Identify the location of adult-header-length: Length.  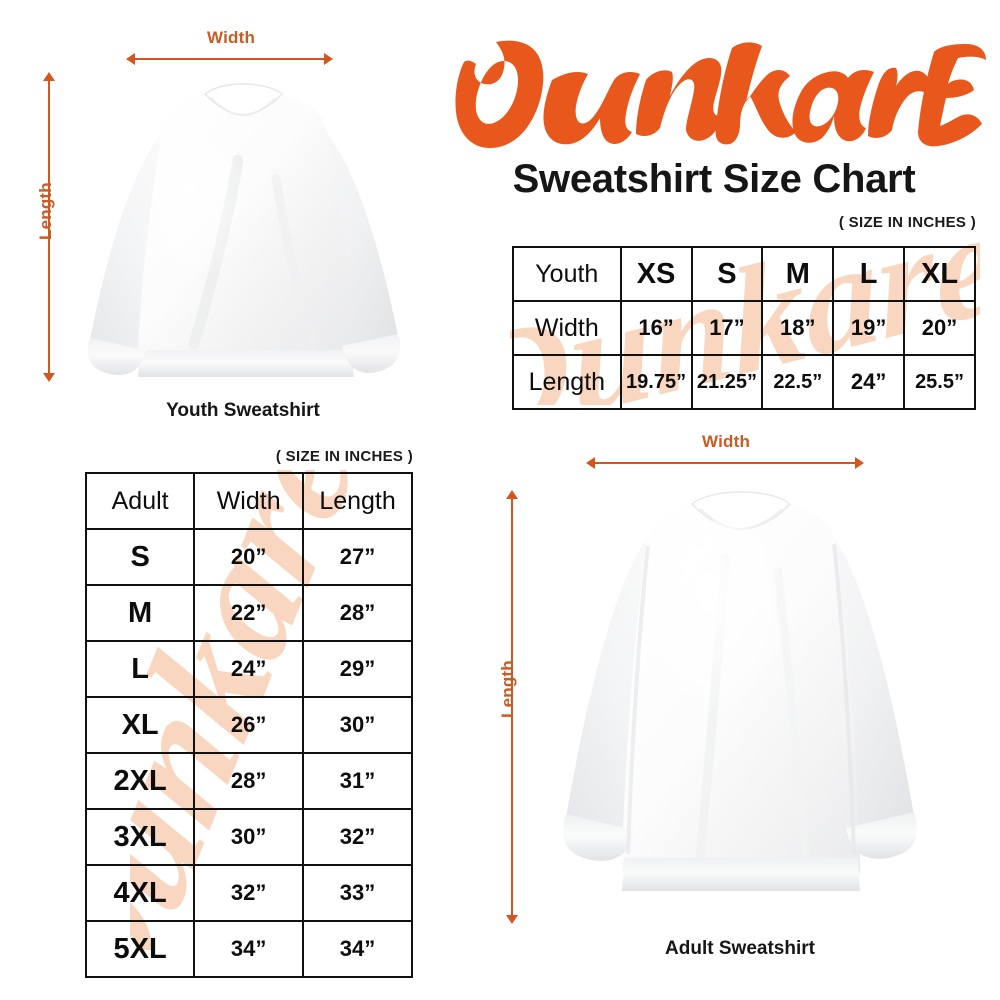
(357, 501).